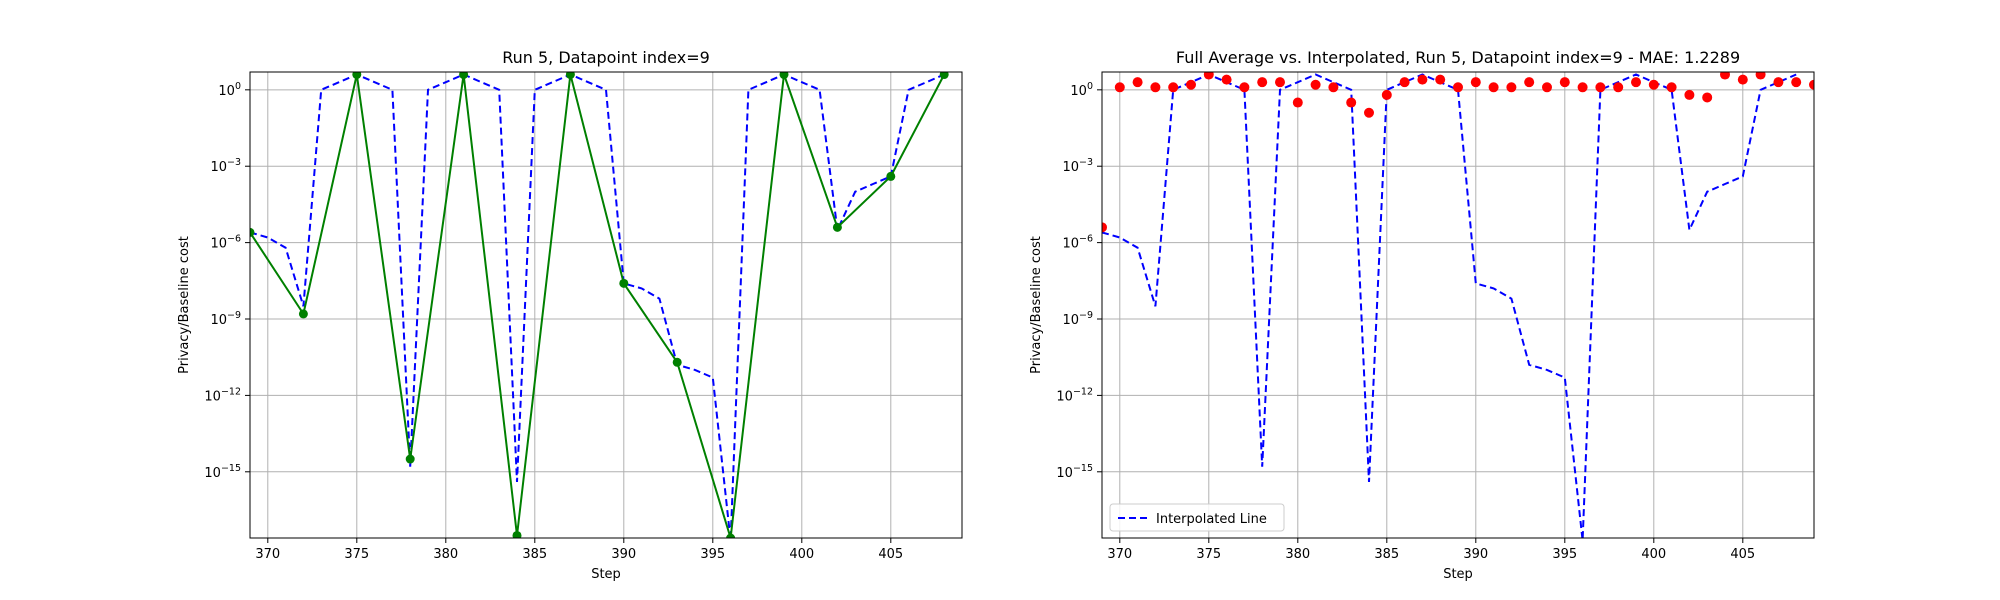 Image resolution: width=2000 pixels, height=600 pixels. I want to click on legend-box, so click(1197, 517).